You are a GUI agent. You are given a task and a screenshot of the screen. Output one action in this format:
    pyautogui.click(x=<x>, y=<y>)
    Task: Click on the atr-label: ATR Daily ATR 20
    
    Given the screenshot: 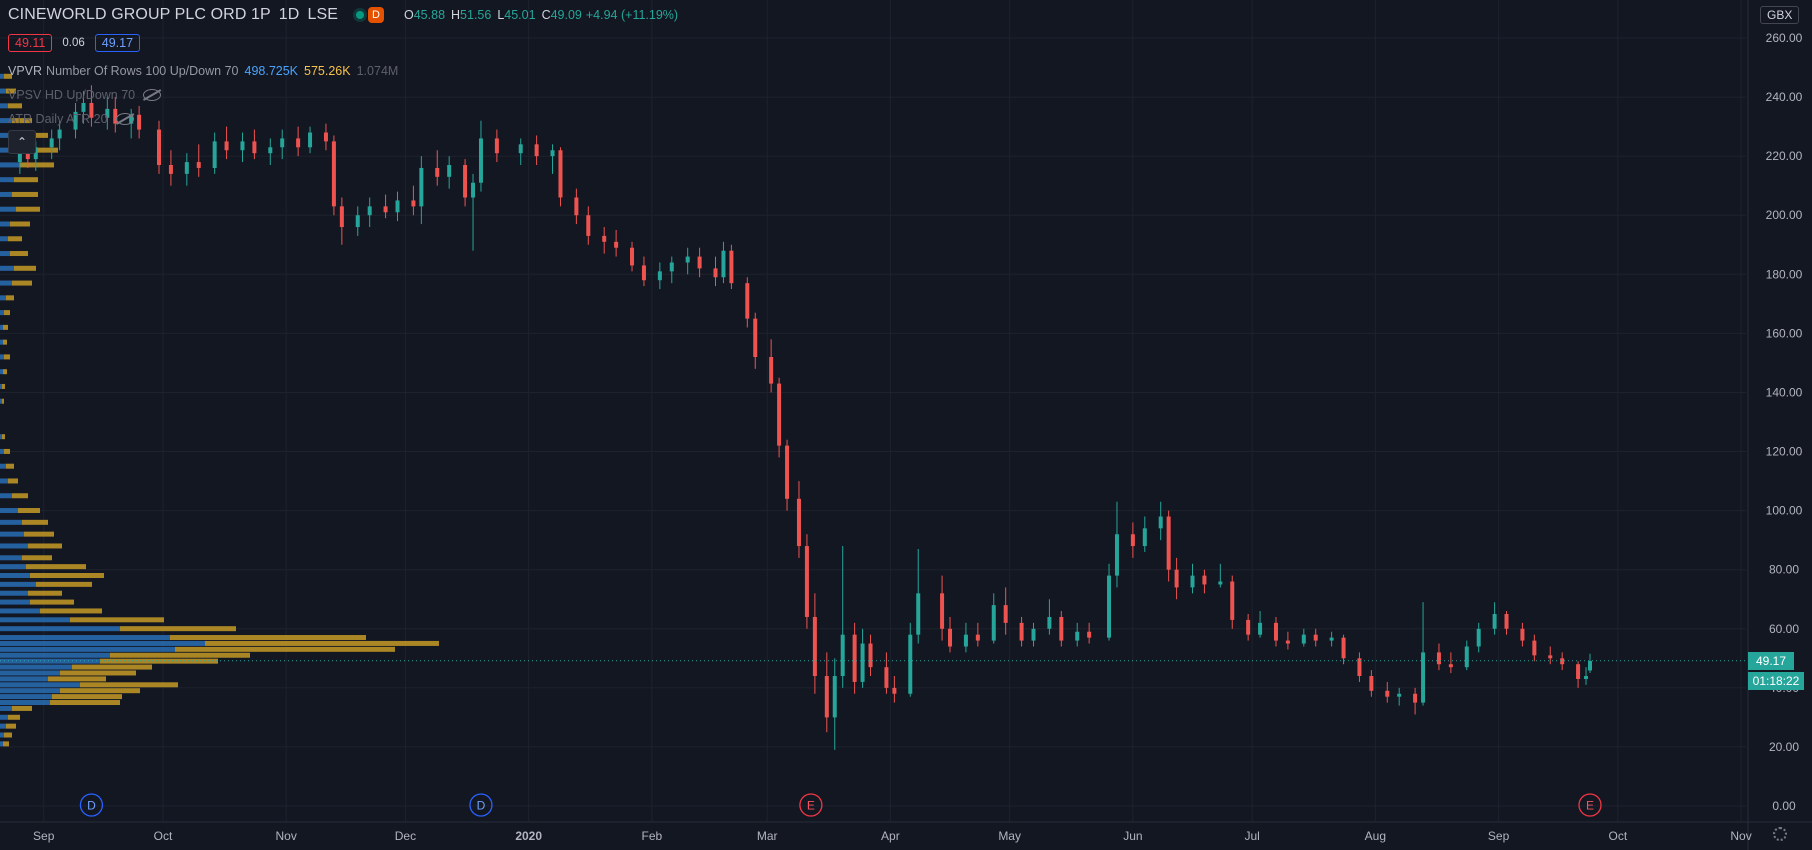 What is the action you would take?
    pyautogui.click(x=58, y=119)
    